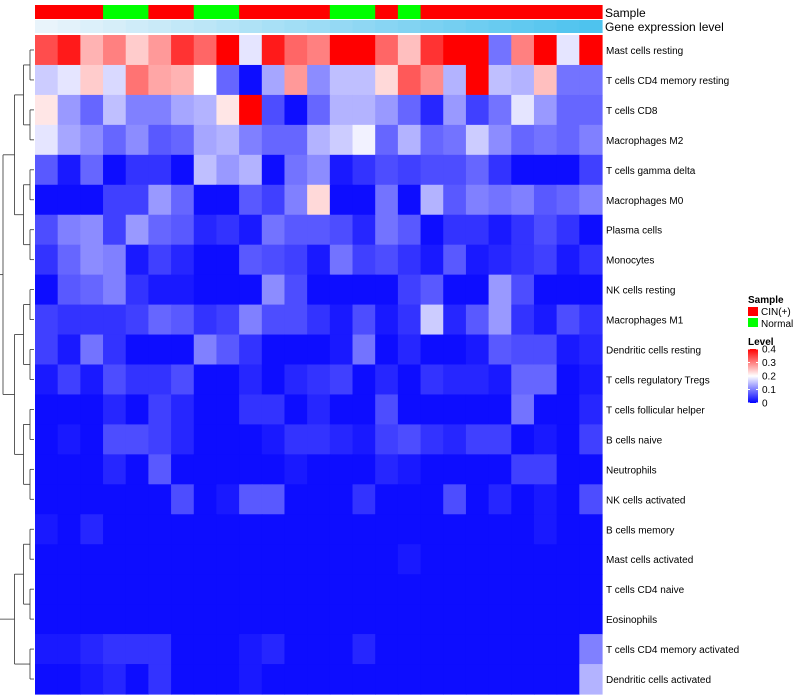  What do you see at coordinates (645, 321) in the screenshot?
I see `row-label: Macrophages M1` at bounding box center [645, 321].